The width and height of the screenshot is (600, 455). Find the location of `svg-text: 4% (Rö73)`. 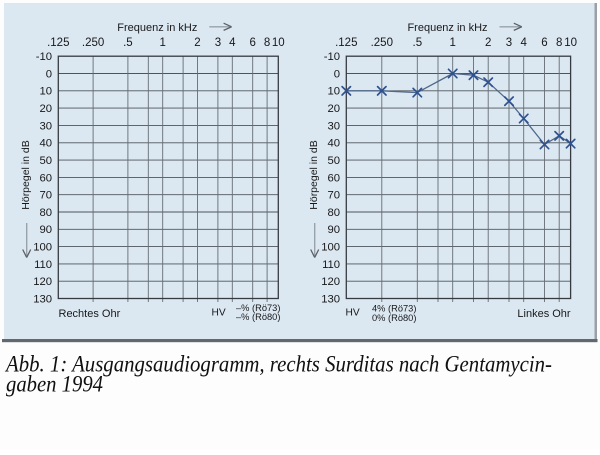

svg-text: 4% (Rö73) is located at coordinates (394, 309).